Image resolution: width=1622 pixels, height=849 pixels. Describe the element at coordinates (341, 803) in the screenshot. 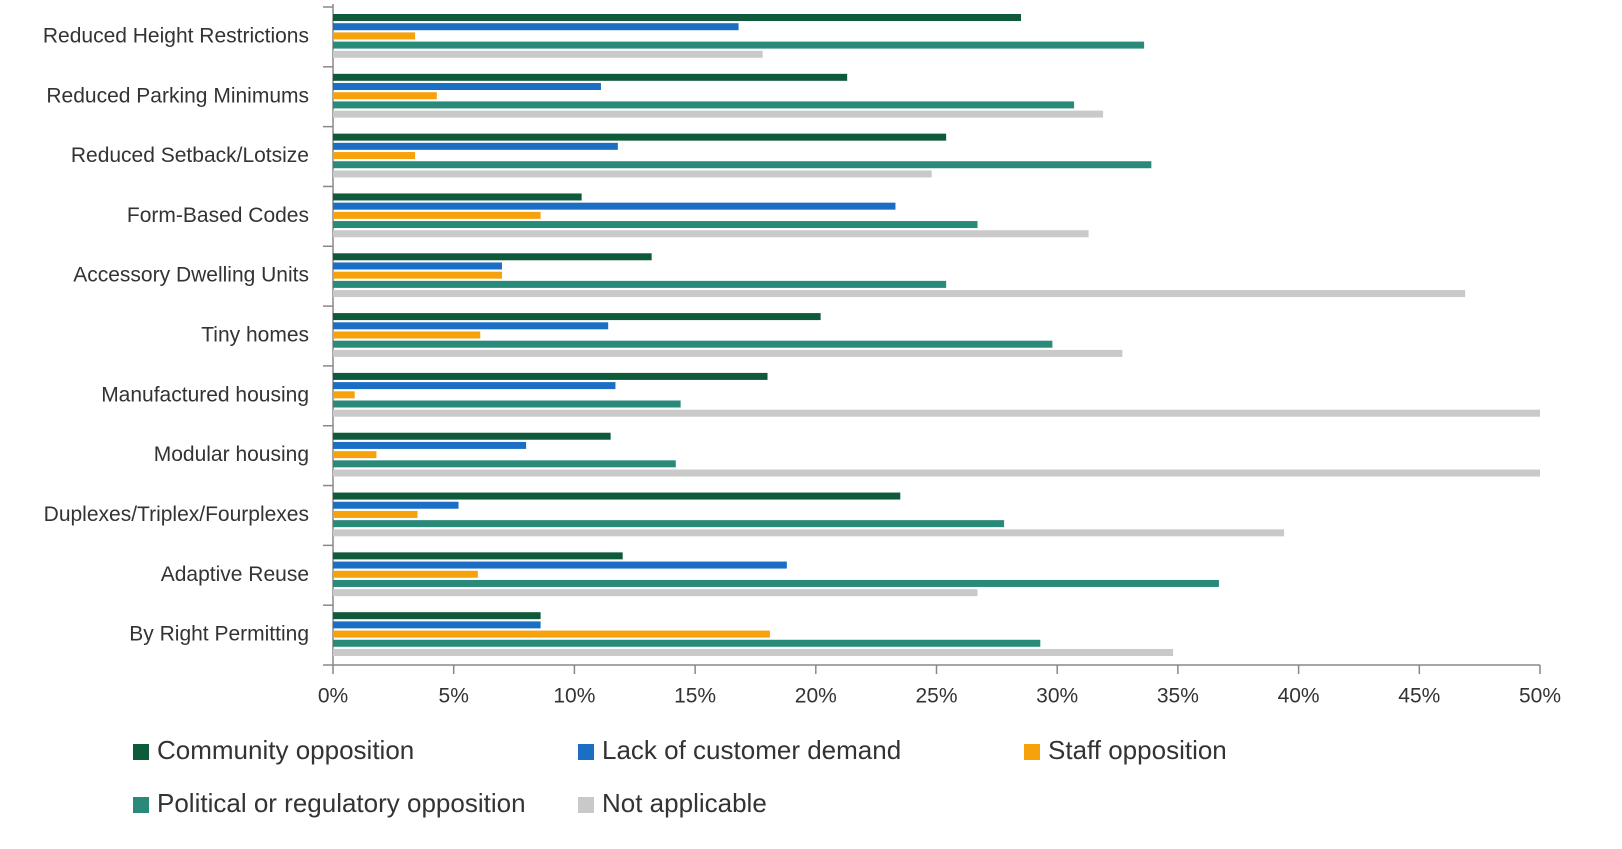

I see `legend-label: Political or regulatory opposition` at that location.